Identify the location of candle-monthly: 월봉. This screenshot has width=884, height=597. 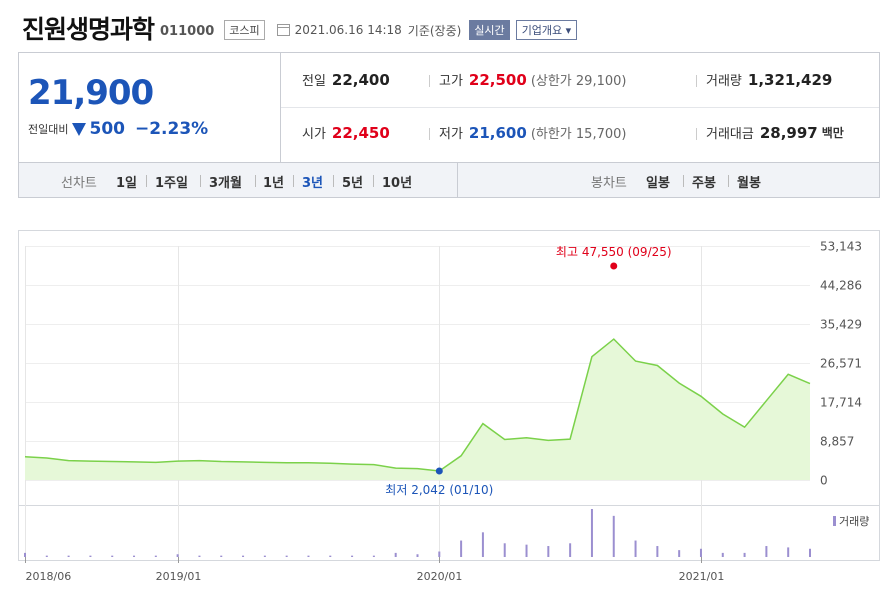
(749, 183).